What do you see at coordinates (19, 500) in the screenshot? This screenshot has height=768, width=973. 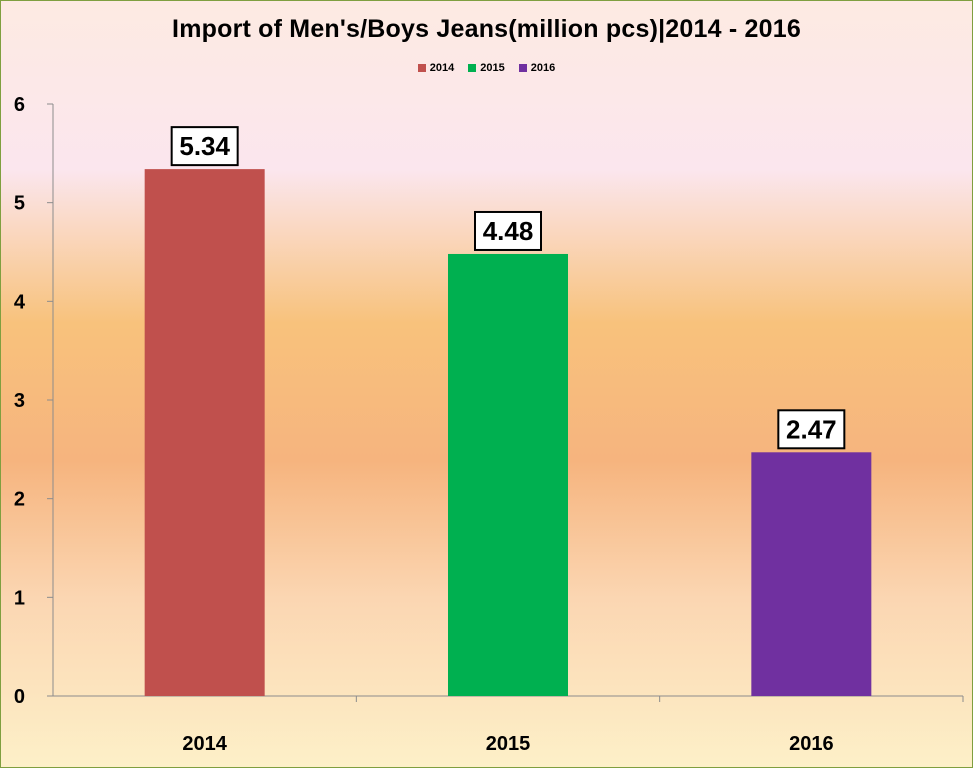 I see `y-tick-label: 2` at bounding box center [19, 500].